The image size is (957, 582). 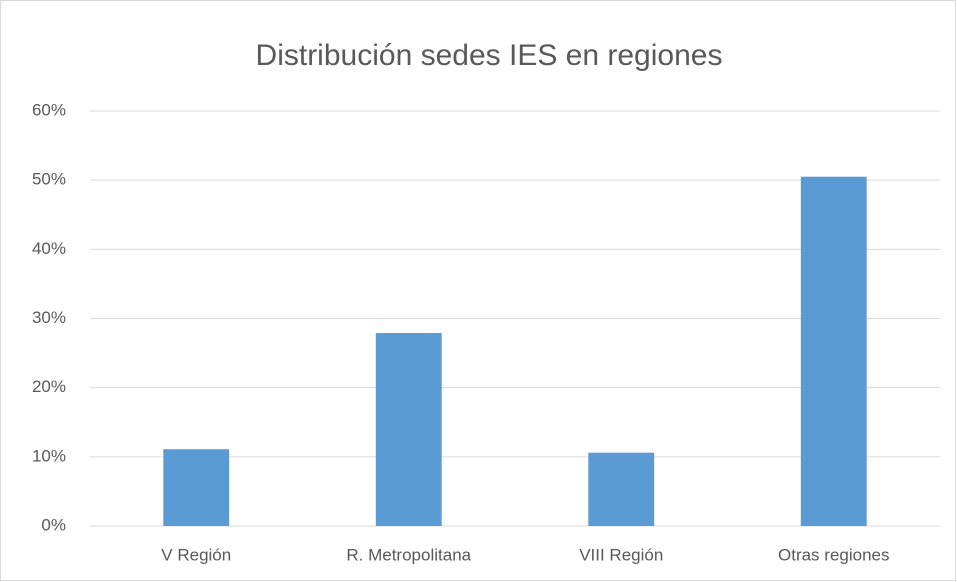 I want to click on x-tick-label: VIII Región, so click(x=621, y=554).